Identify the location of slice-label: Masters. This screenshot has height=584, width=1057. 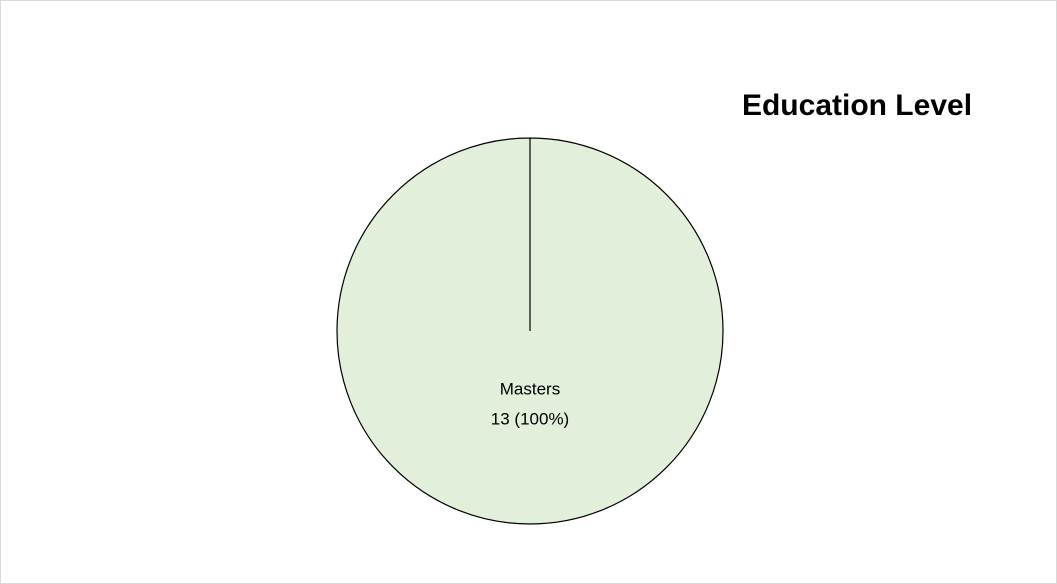
(530, 388).